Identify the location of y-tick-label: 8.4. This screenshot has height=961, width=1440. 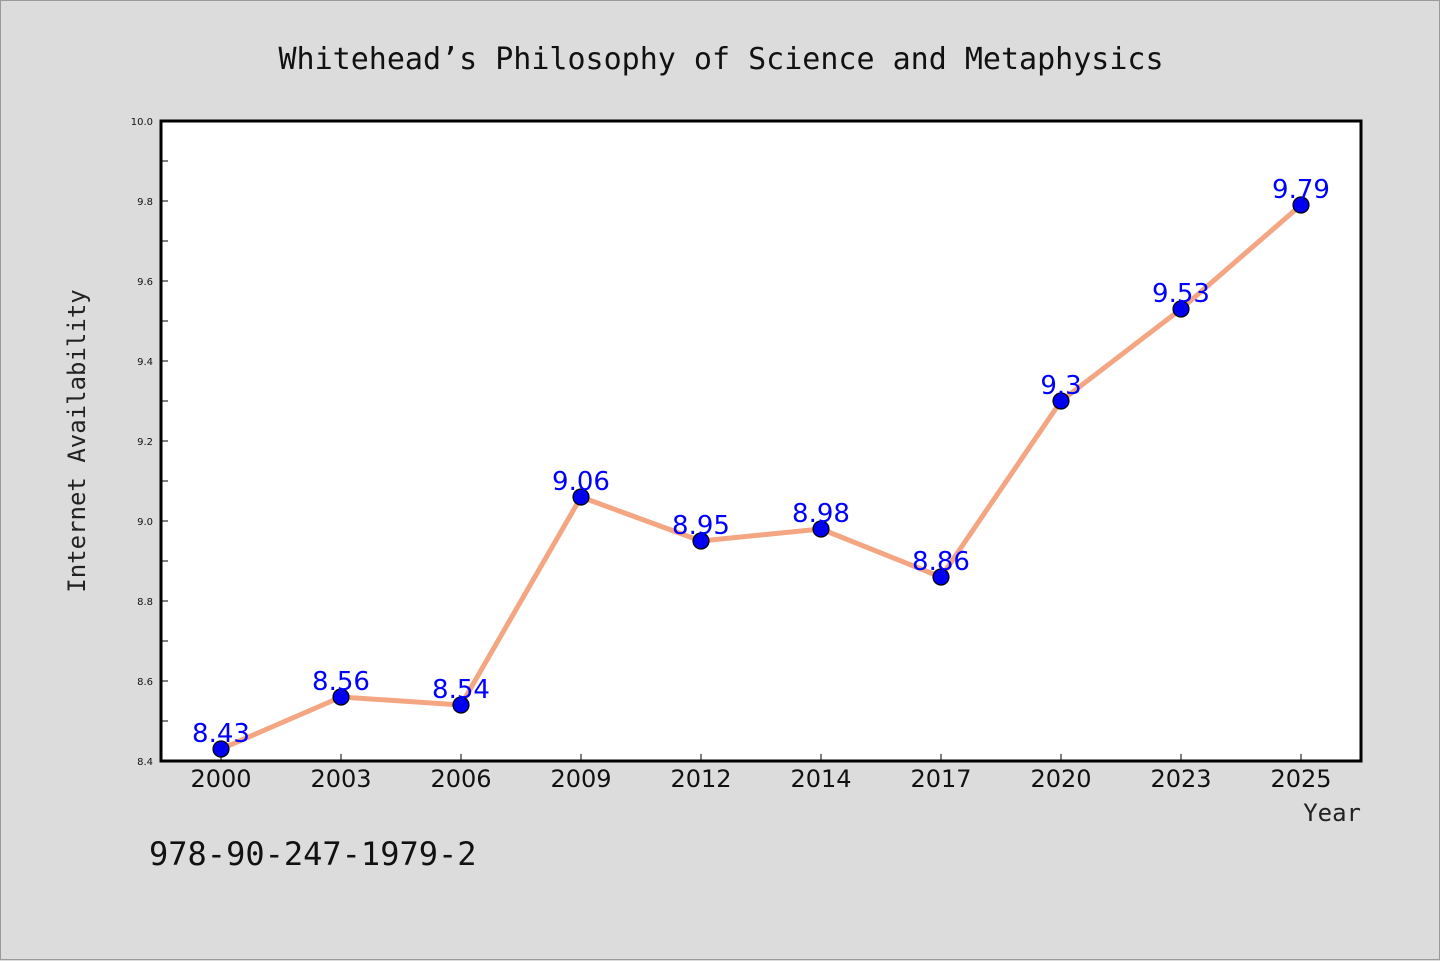
(145, 762).